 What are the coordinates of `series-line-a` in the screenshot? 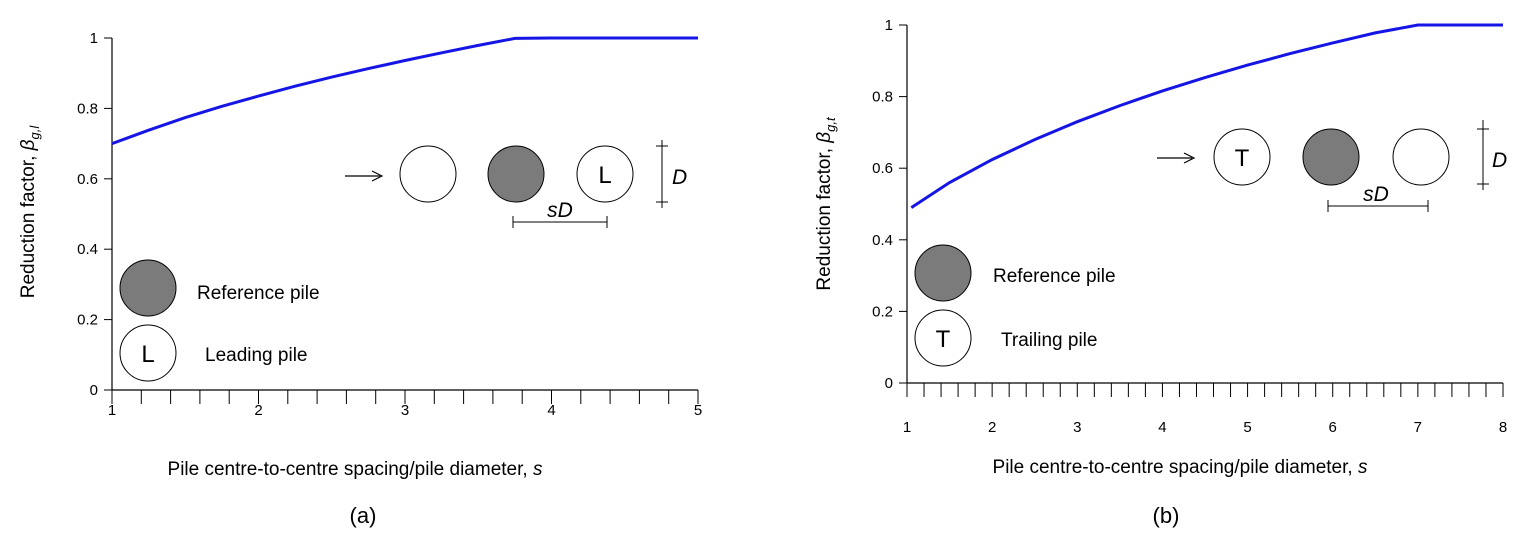 It's located at (404, 91).